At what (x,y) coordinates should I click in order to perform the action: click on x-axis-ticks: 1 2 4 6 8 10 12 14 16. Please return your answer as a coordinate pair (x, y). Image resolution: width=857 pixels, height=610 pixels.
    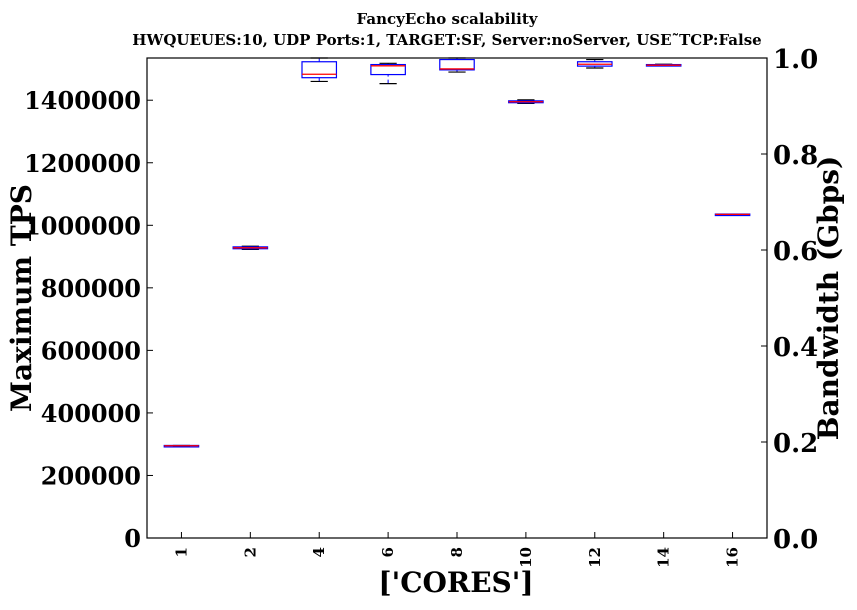
    Looking at the image, I should click on (457, 550).